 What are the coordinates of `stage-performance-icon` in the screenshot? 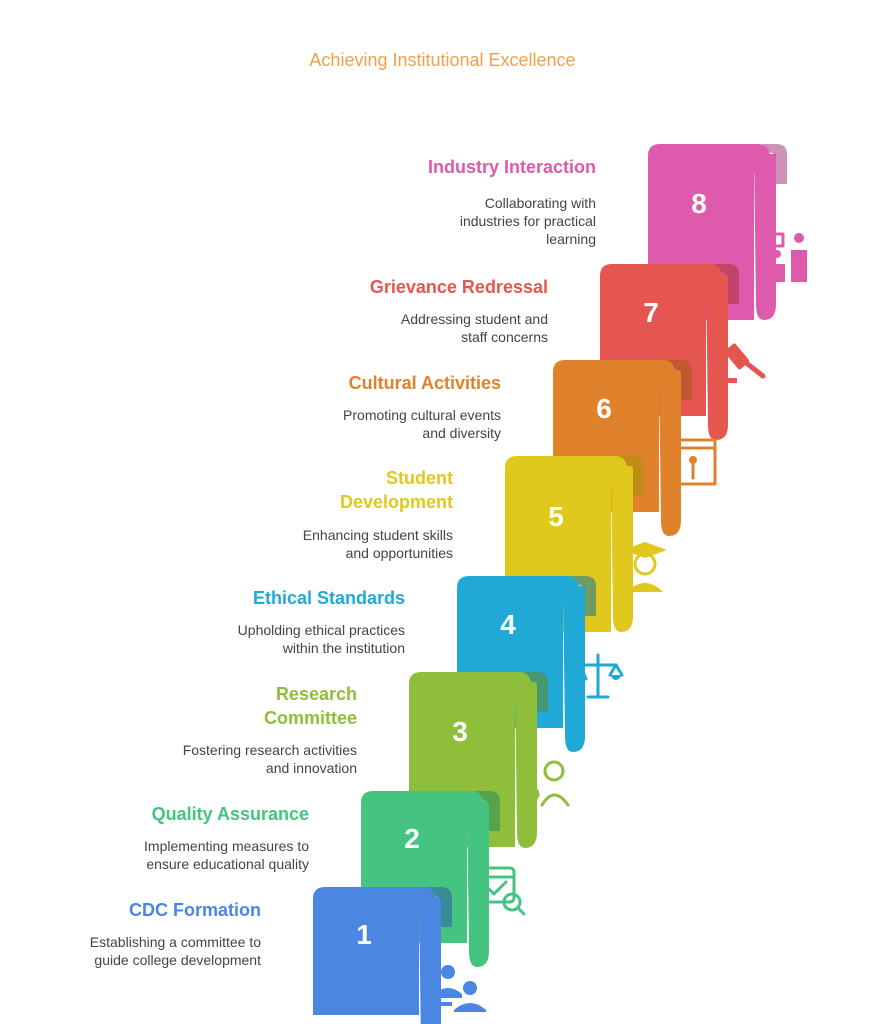 It's located at (693, 462).